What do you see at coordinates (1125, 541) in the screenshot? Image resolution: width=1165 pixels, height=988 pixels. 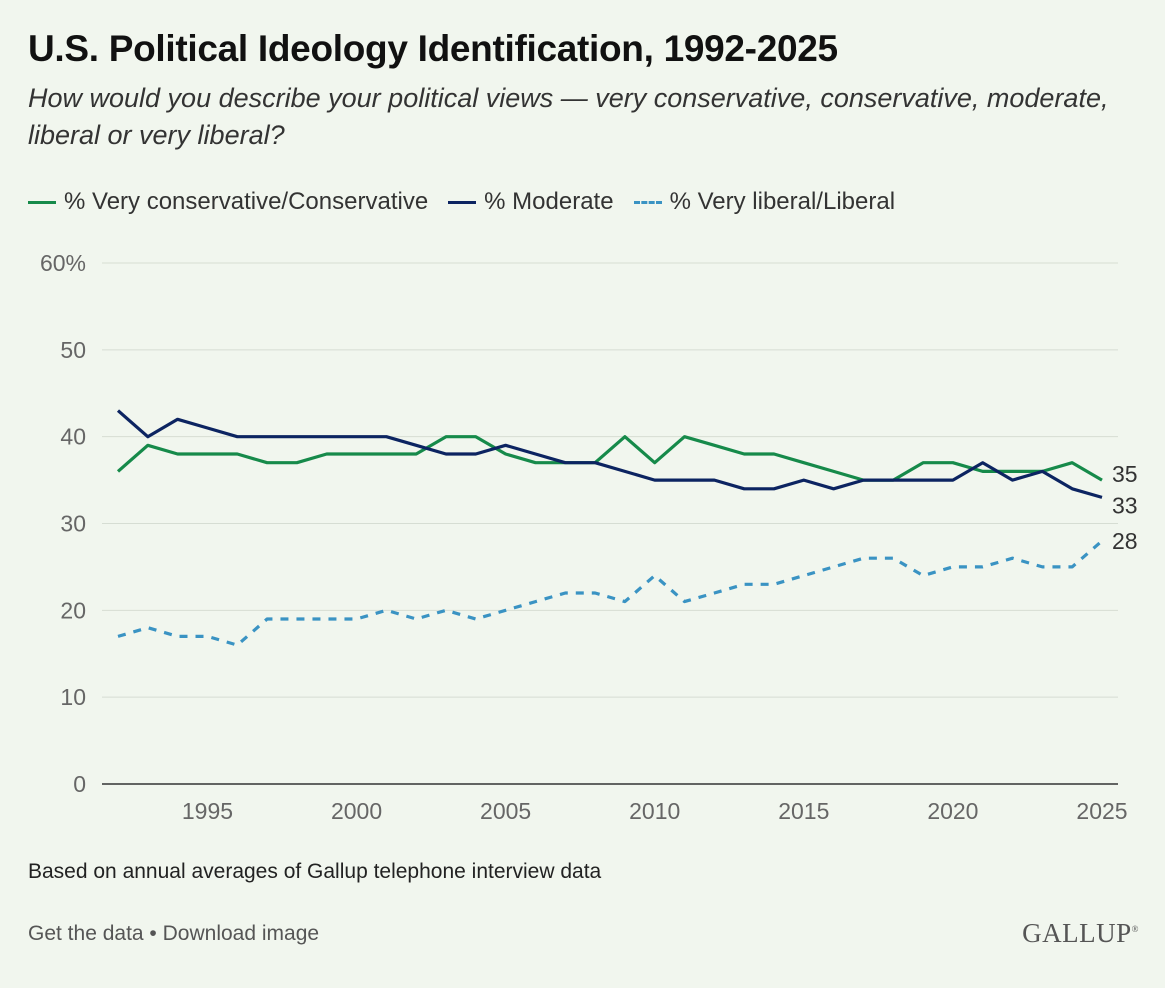 I see `end-label-liberal: 28` at bounding box center [1125, 541].